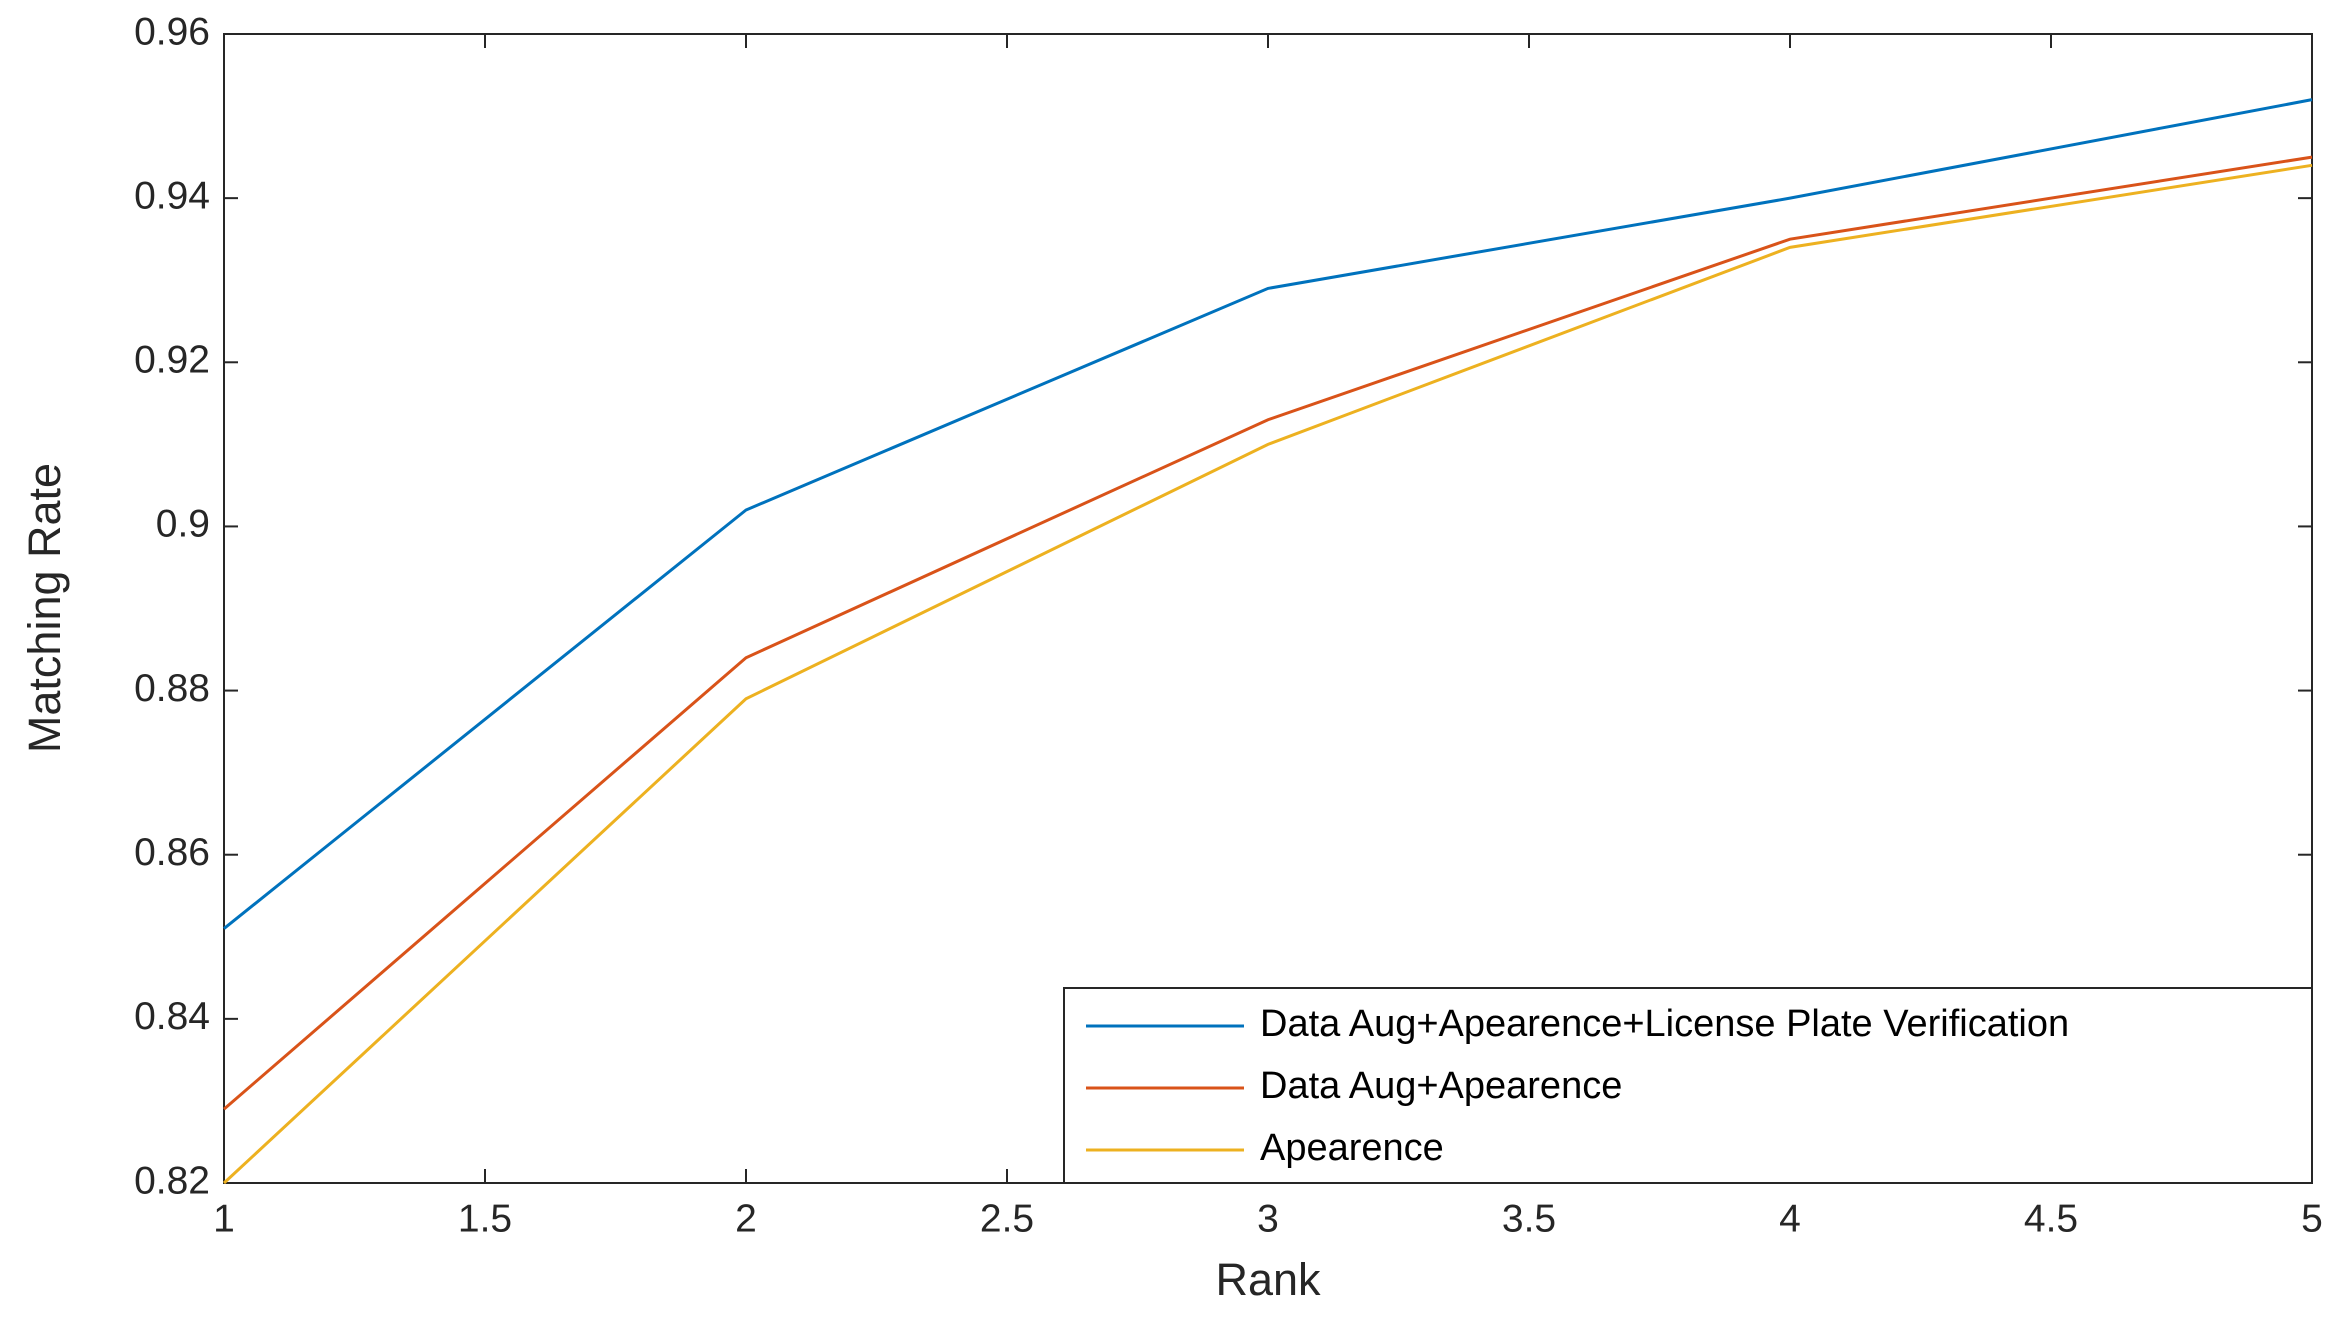 The width and height of the screenshot is (2339, 1322). I want to click on x-tick-label: 2, so click(746, 1218).